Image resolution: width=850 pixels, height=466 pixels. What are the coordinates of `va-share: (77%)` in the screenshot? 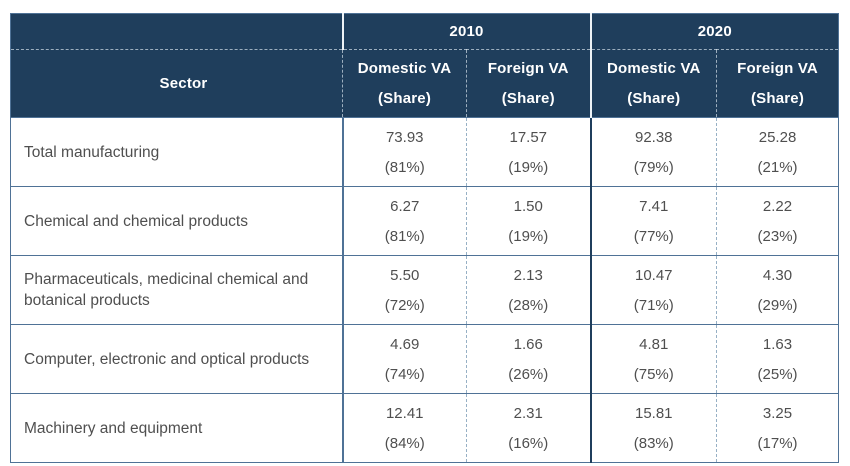 It's located at (653, 236).